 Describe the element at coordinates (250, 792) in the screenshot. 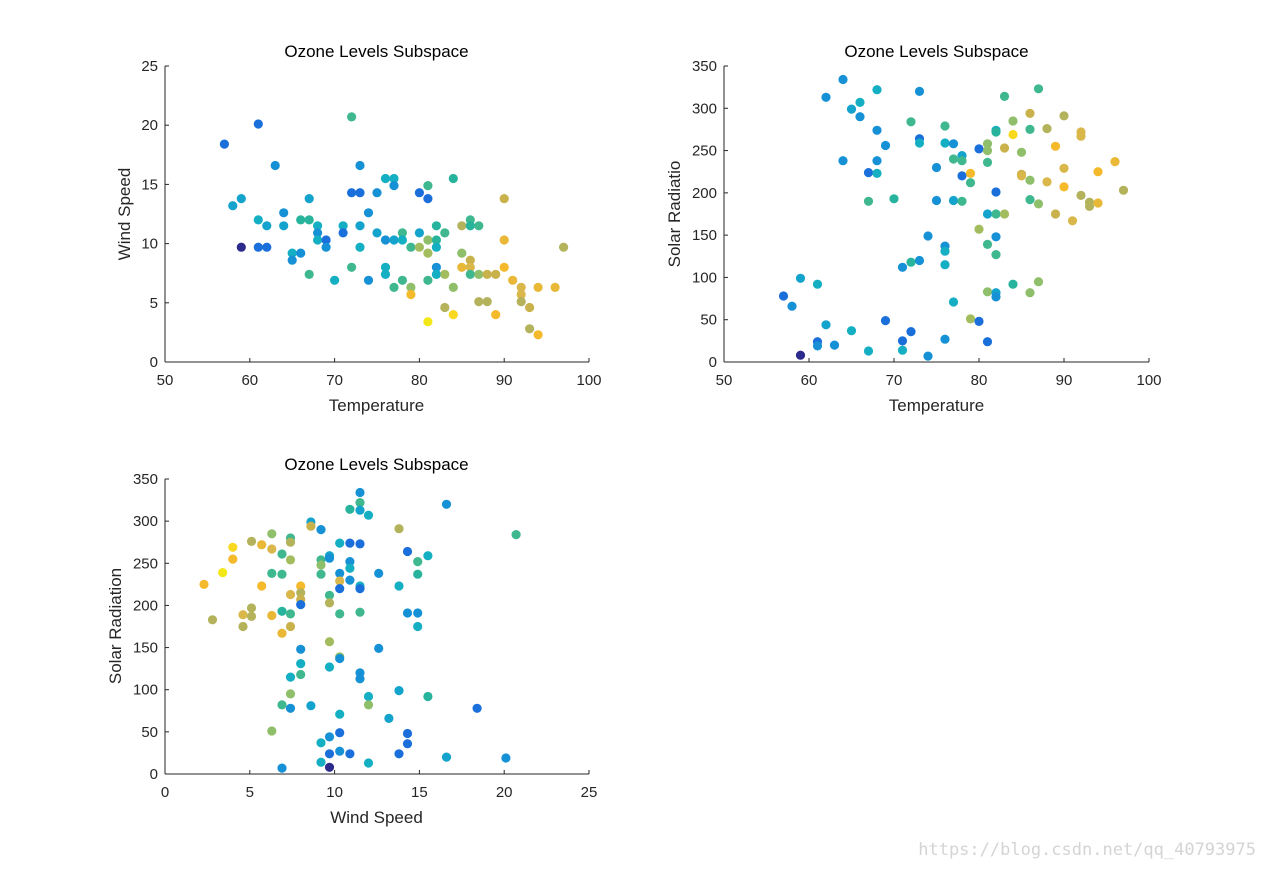

I see `x-tick-label: 5` at that location.